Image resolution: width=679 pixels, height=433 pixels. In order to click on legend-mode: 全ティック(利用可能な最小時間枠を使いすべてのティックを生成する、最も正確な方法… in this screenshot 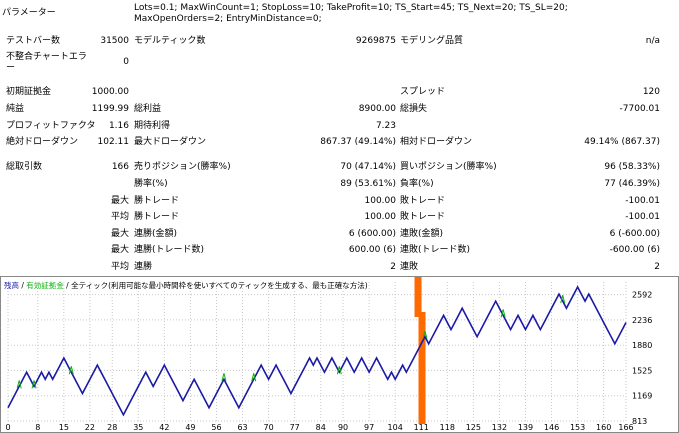, I will do `click(219, 285)`.